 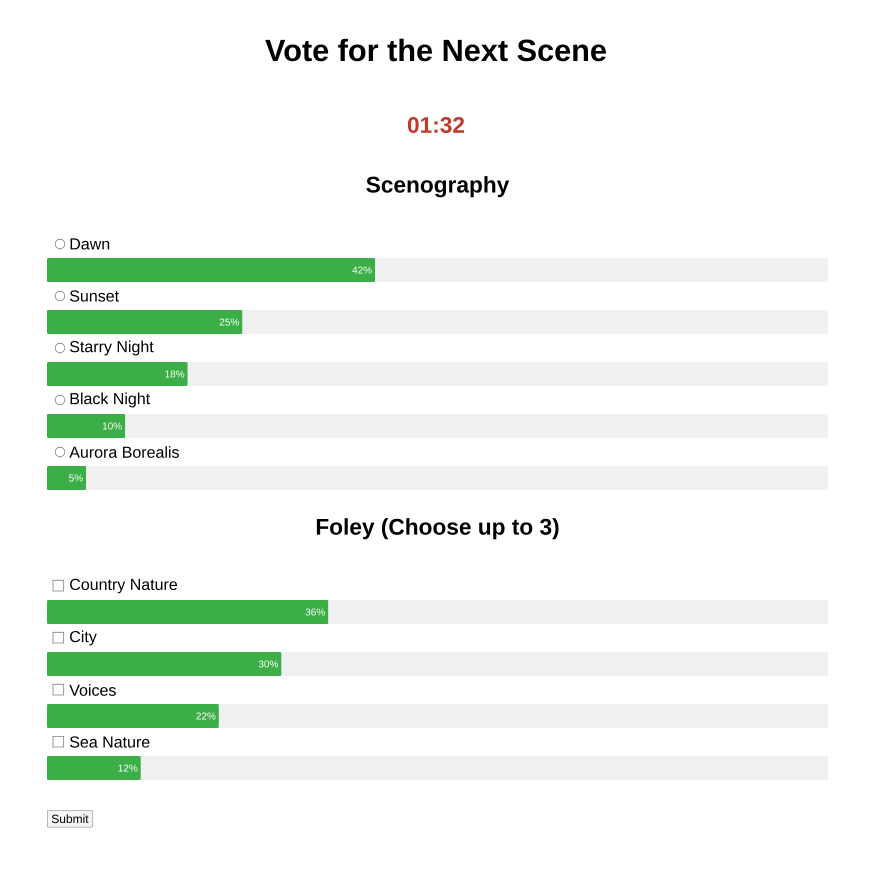 What do you see at coordinates (435, 50) in the screenshot?
I see `text: Vote for the Next Scene` at bounding box center [435, 50].